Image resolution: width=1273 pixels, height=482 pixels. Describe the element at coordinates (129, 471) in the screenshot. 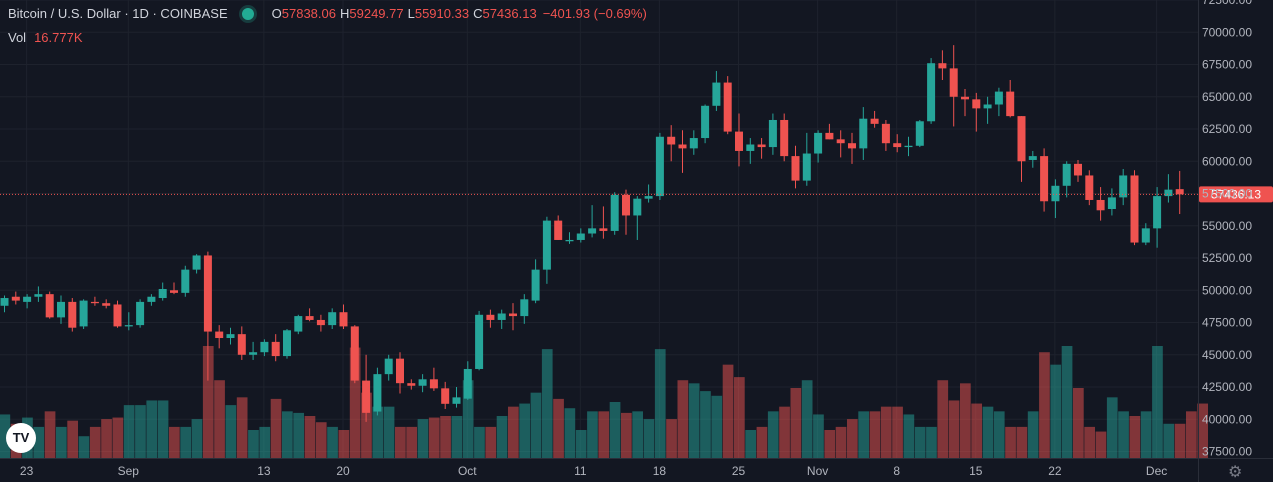

I see `x-tick-label: Sep` at that location.